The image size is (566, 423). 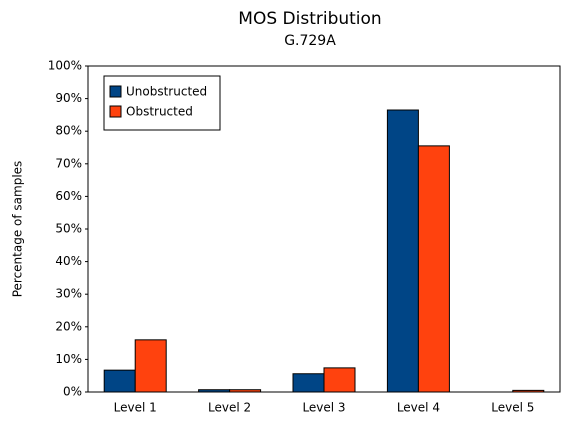 What do you see at coordinates (68, 131) in the screenshot?
I see `y-tick-label: 80%` at bounding box center [68, 131].